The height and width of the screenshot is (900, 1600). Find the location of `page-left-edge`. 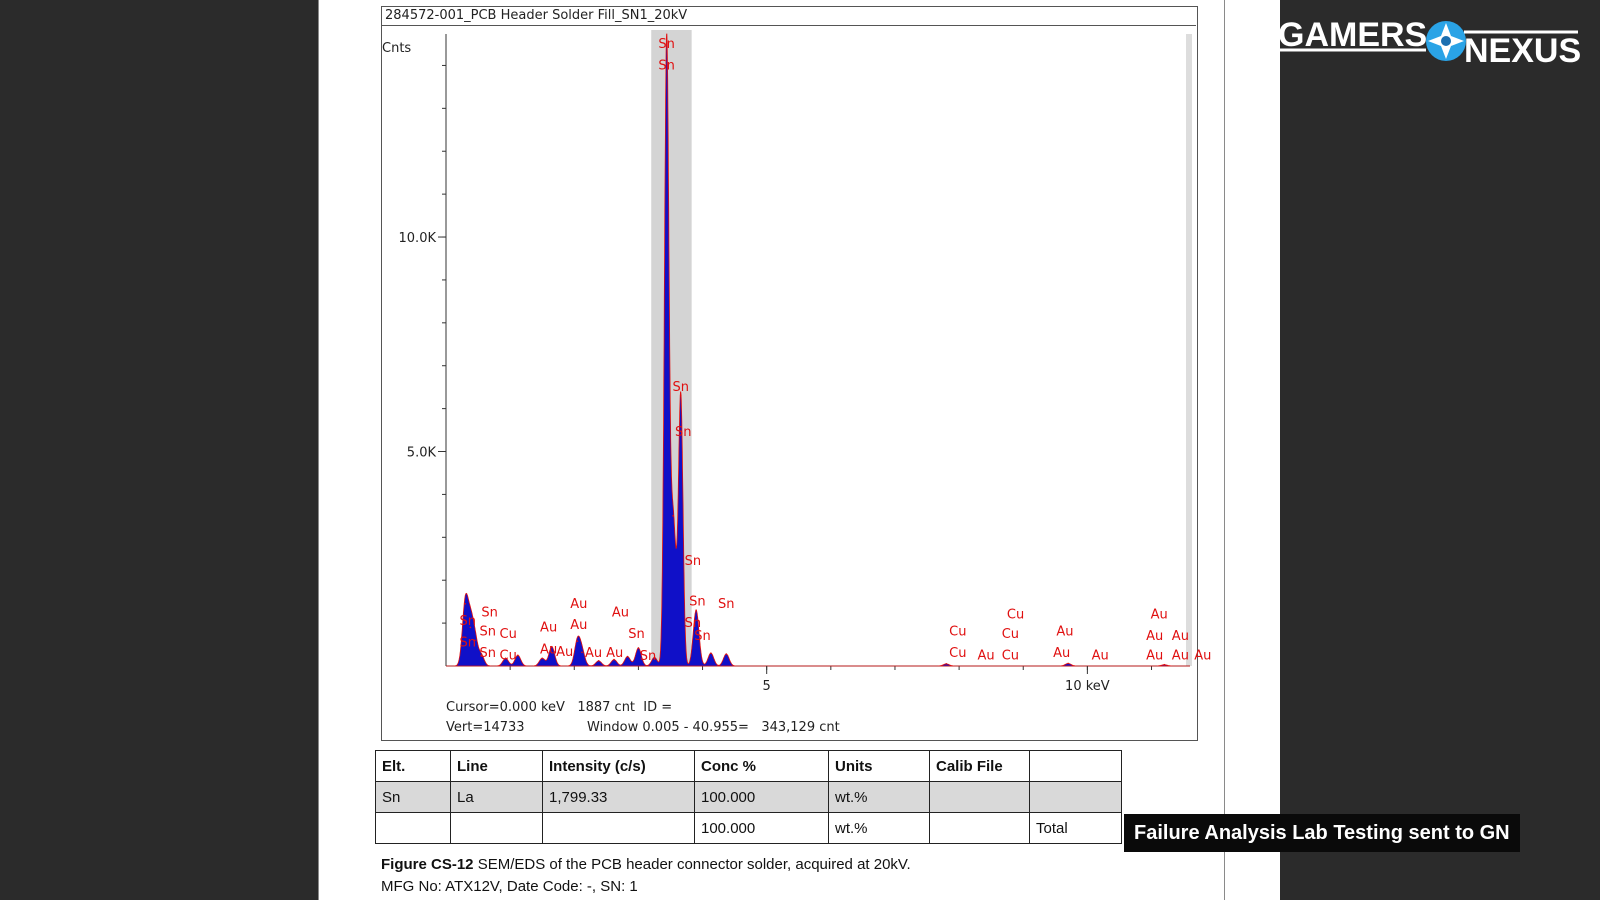

page-left-edge is located at coordinates (318, 450).